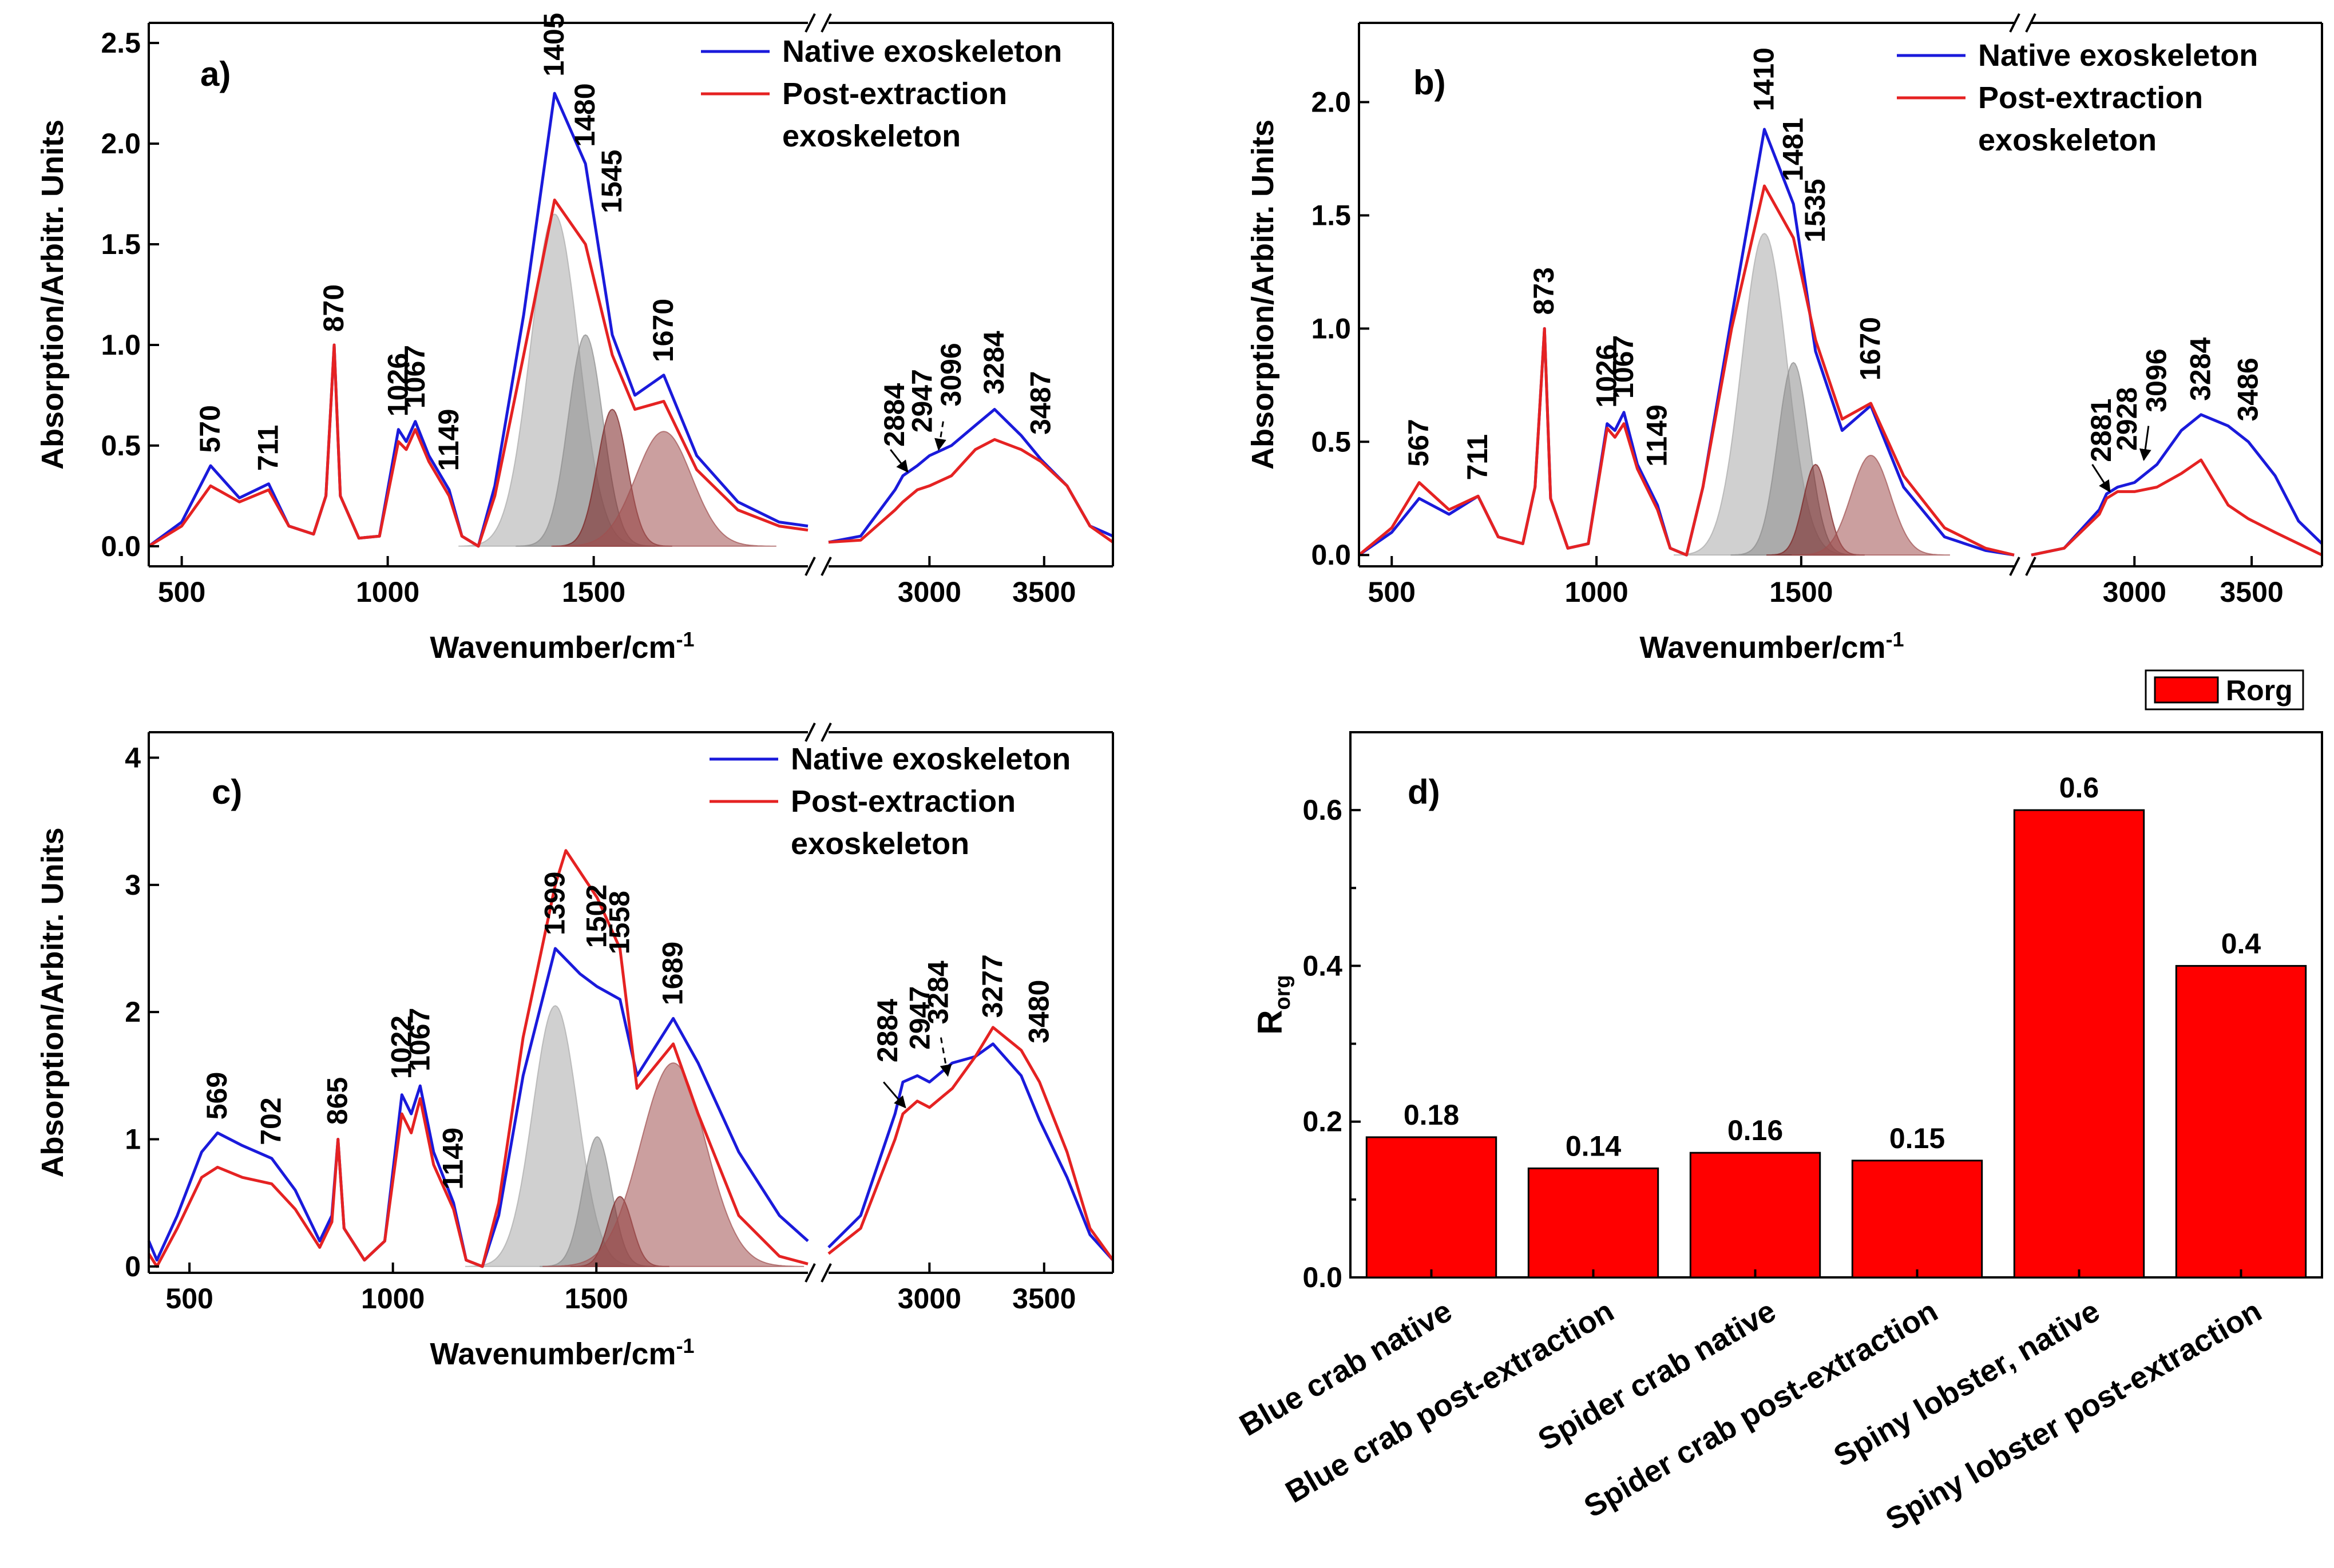 This screenshot has height=1568, width=2334. What do you see at coordinates (1755, 1130) in the screenshot?
I see `bar-value-label: 0.16` at bounding box center [1755, 1130].